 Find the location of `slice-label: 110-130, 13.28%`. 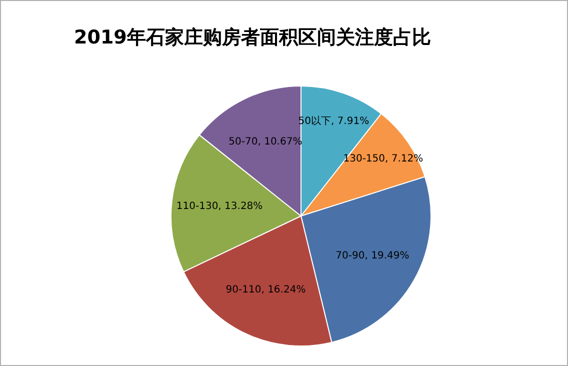

slice-label: 110-130, 13.28% is located at coordinates (219, 206).